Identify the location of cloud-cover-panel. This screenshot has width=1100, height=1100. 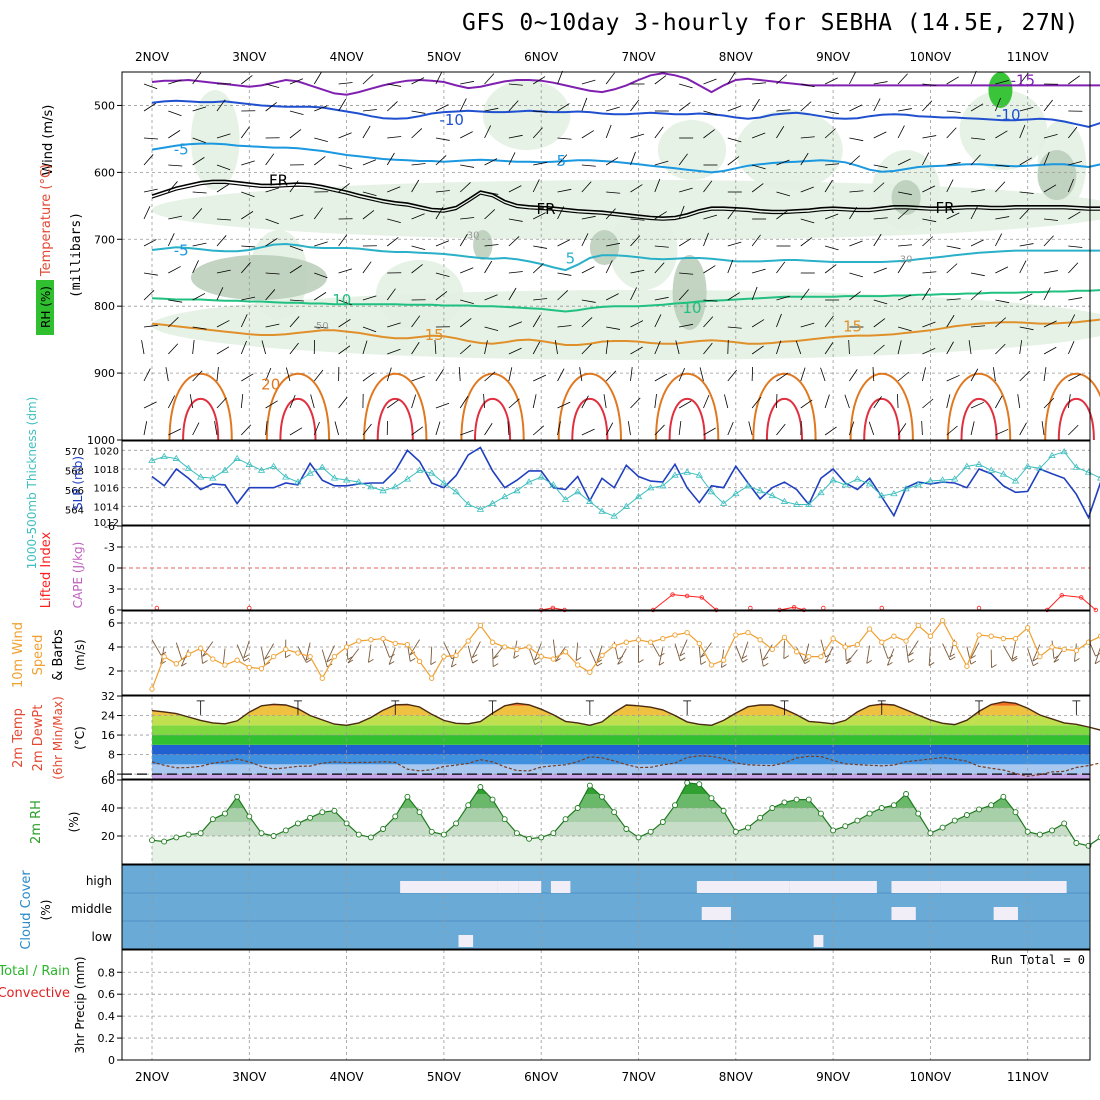
(606, 907).